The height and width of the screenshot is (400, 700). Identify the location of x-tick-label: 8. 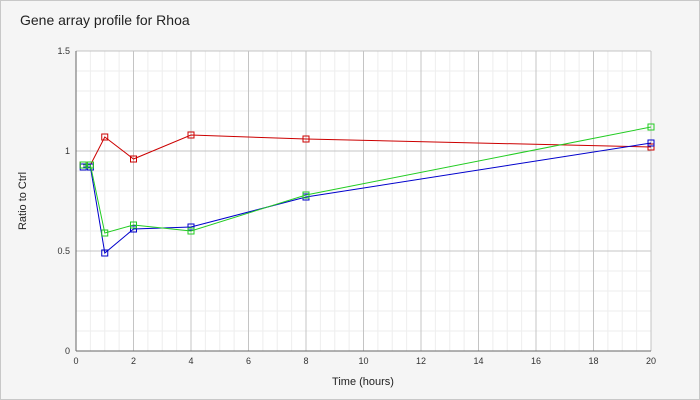
(305, 361).